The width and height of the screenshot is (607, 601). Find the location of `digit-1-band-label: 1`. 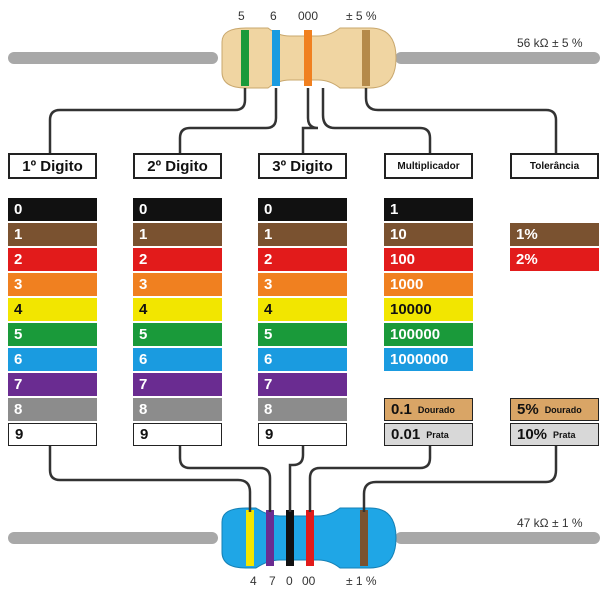

digit-1-band-label: 1 is located at coordinates (18, 234).